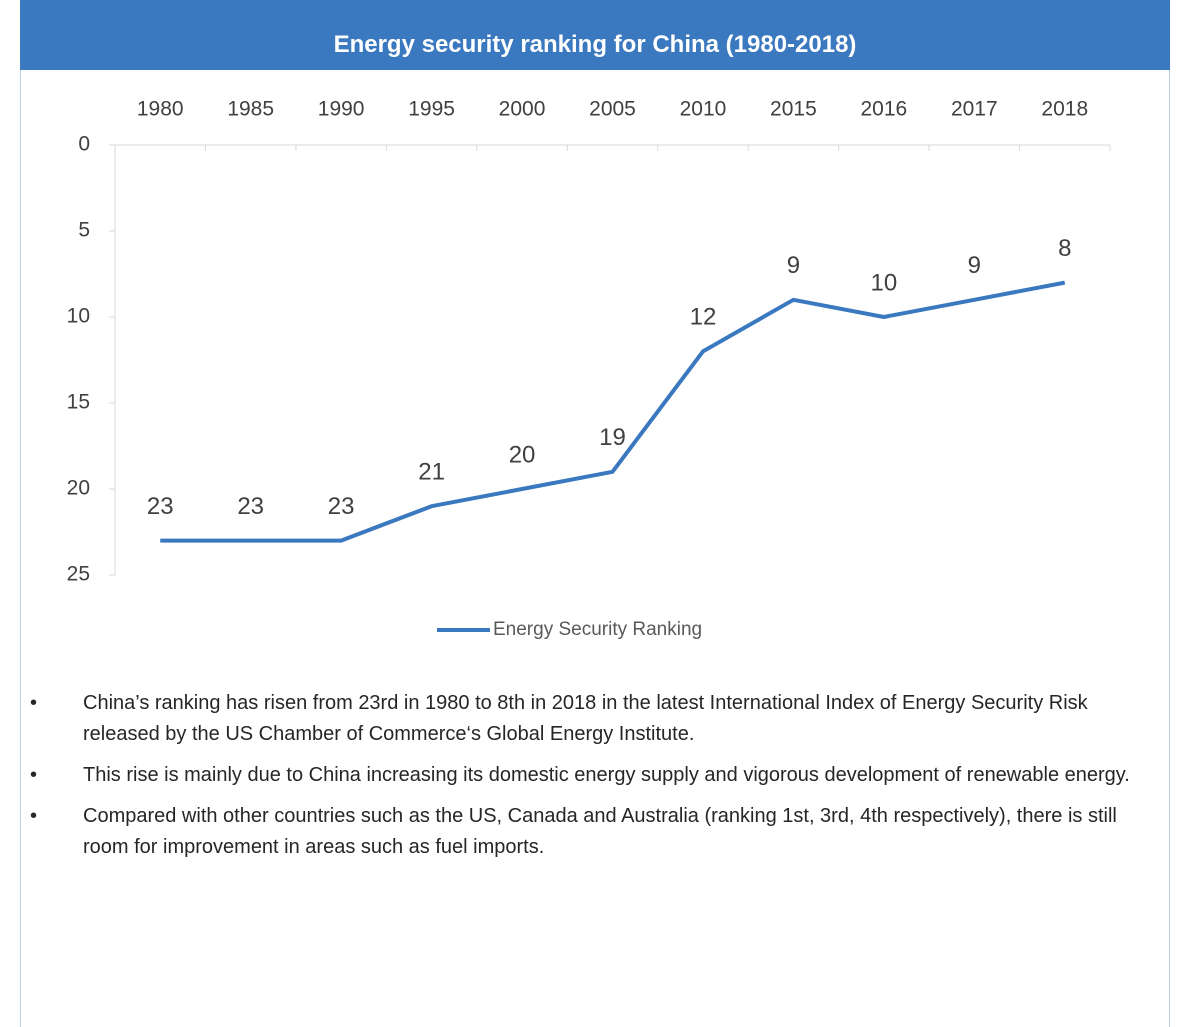 The image size is (1179, 1027). What do you see at coordinates (703, 317) in the screenshot?
I see `data-label: 12` at bounding box center [703, 317].